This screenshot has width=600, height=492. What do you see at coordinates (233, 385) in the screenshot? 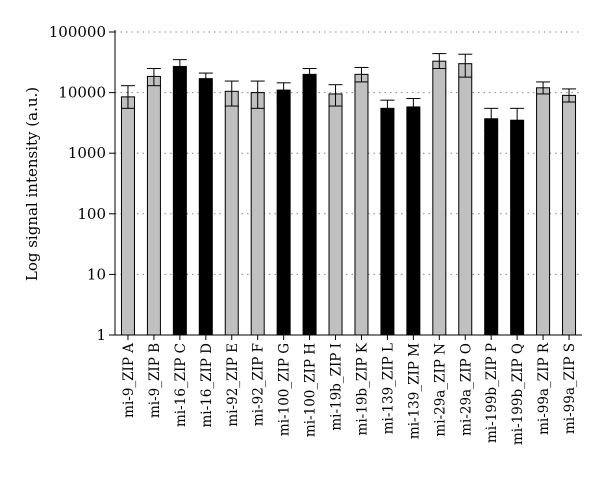
I see `x-tick-label: mi-92_ZIP E` at bounding box center [233, 385].